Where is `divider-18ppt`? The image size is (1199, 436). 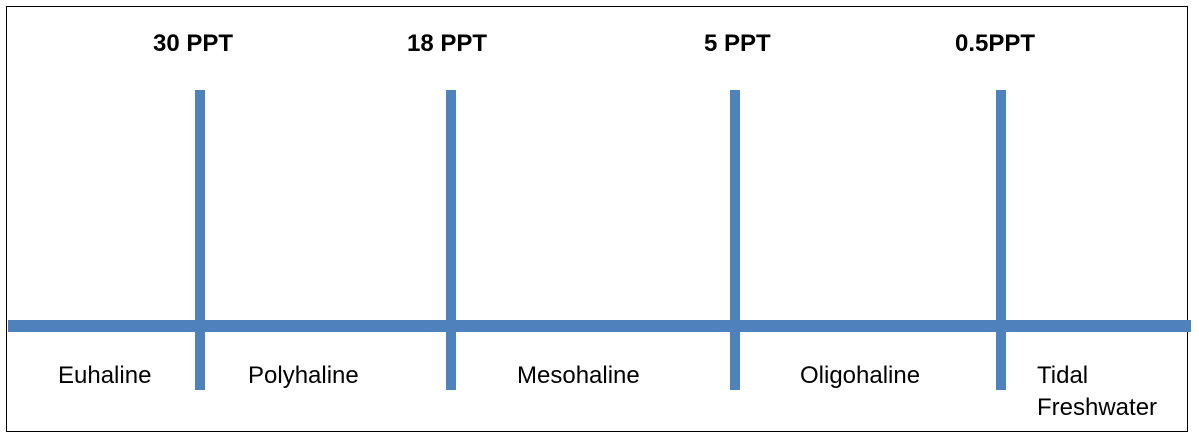 divider-18ppt is located at coordinates (451, 240).